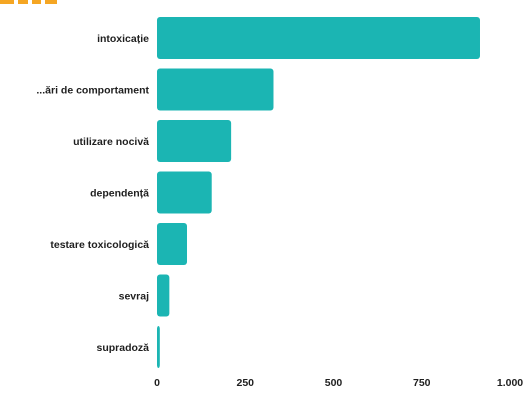  Describe the element at coordinates (92, 91) in the screenshot. I see `category-label: ...ări de comportament` at that location.